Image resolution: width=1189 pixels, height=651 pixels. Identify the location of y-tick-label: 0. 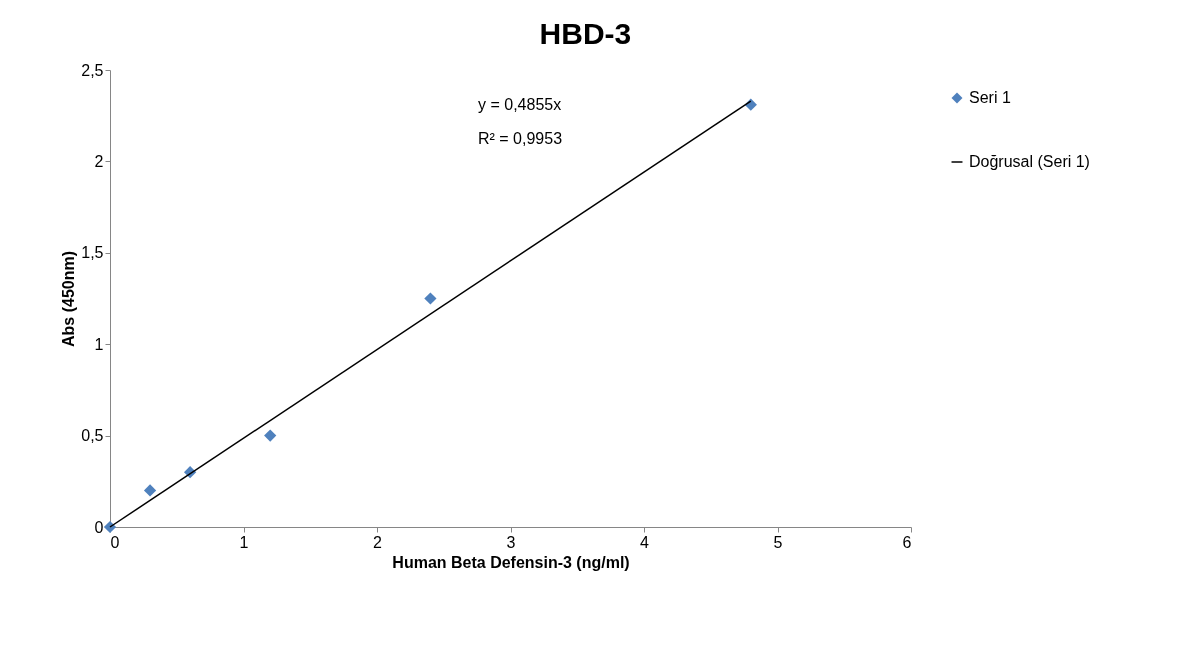
(99, 527).